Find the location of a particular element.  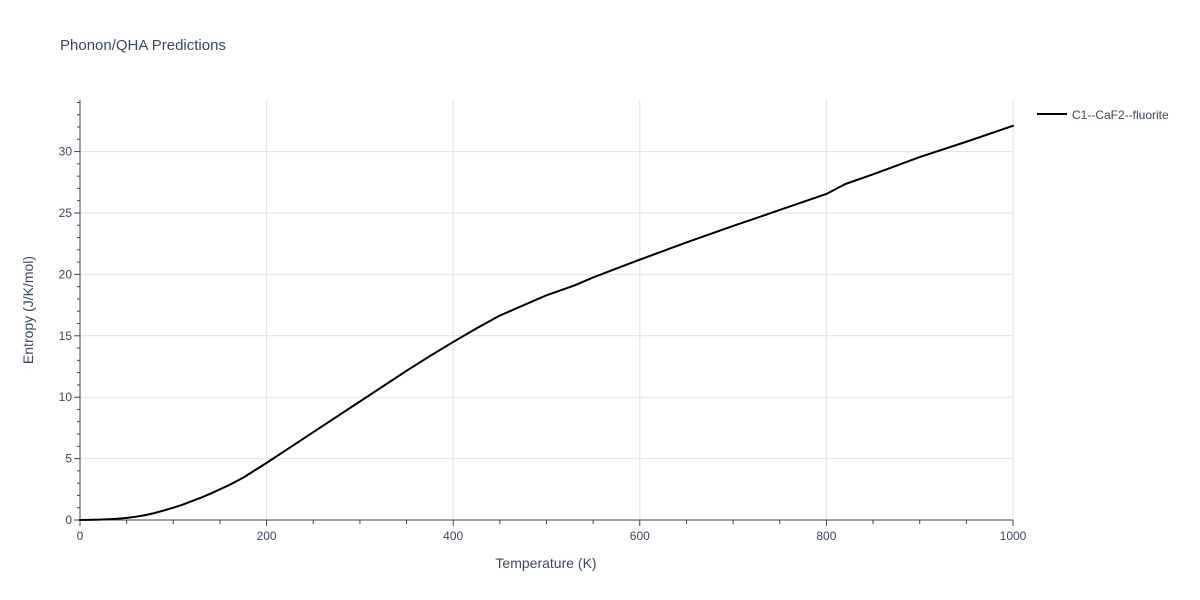

x-tick-label: 800 is located at coordinates (826, 536).